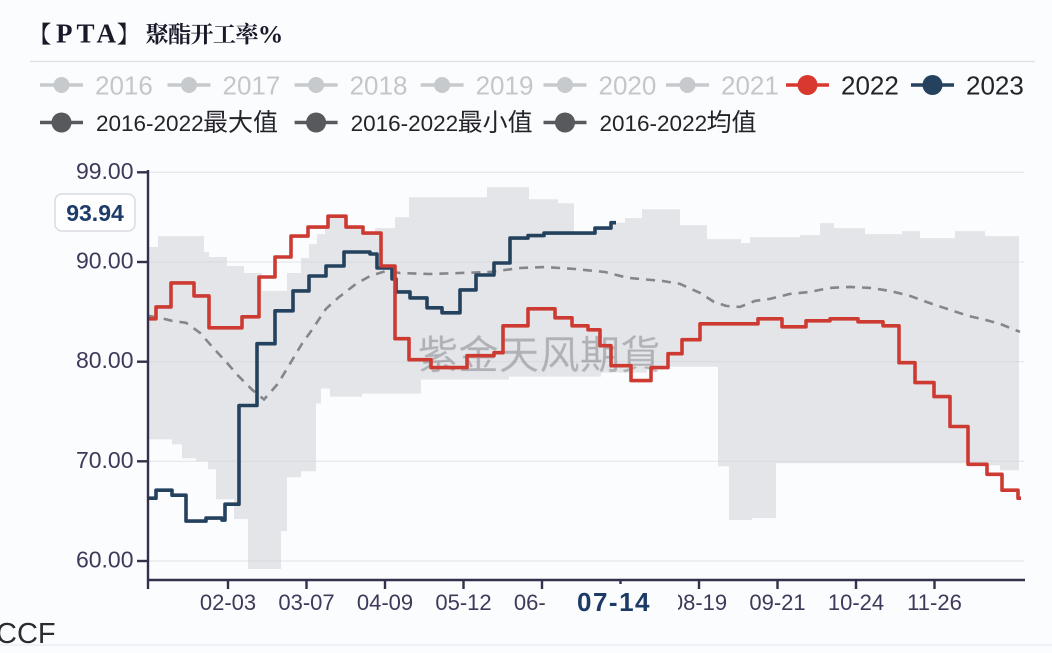  Describe the element at coordinates (105, 460) in the screenshot. I see `svg-text: 70.00` at that location.